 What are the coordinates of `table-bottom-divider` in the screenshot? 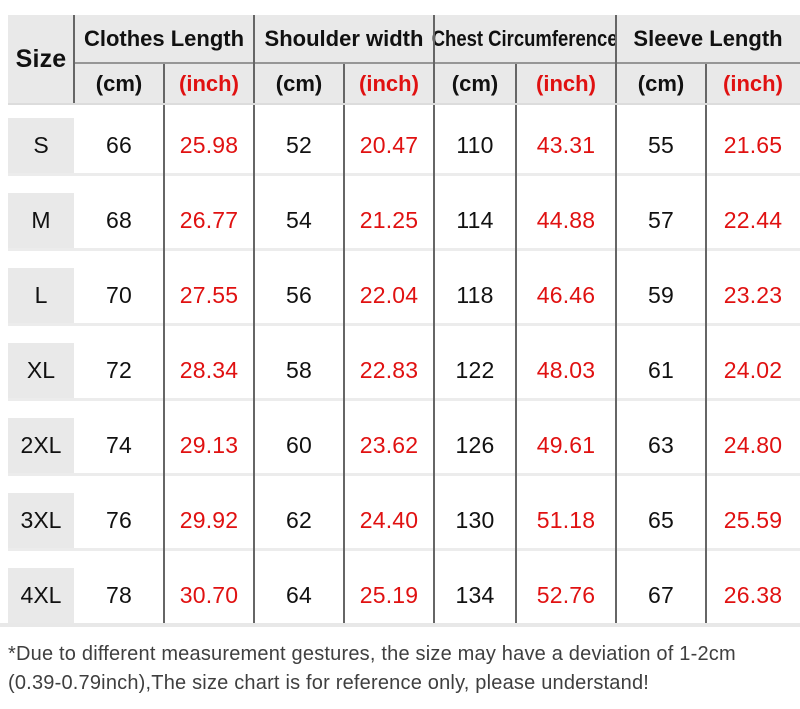 It's located at (400, 625).